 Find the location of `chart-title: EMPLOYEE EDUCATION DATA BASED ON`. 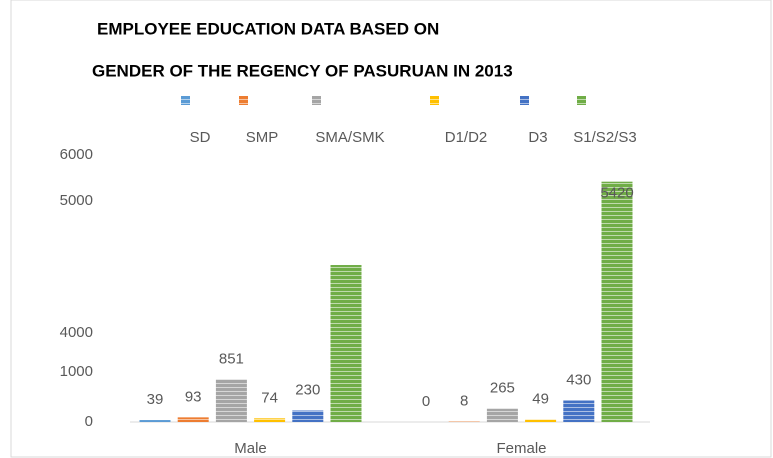

chart-title: EMPLOYEE EDUCATION DATA BASED ON is located at coordinates (268, 28).